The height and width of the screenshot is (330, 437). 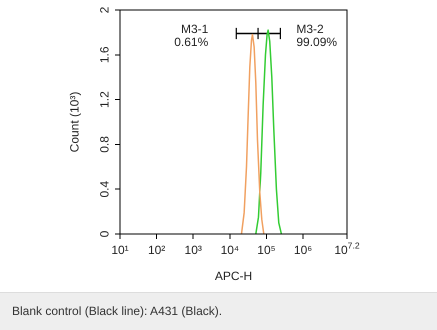 I want to click on y-tick-label: 1.2, so click(x=104, y=99).